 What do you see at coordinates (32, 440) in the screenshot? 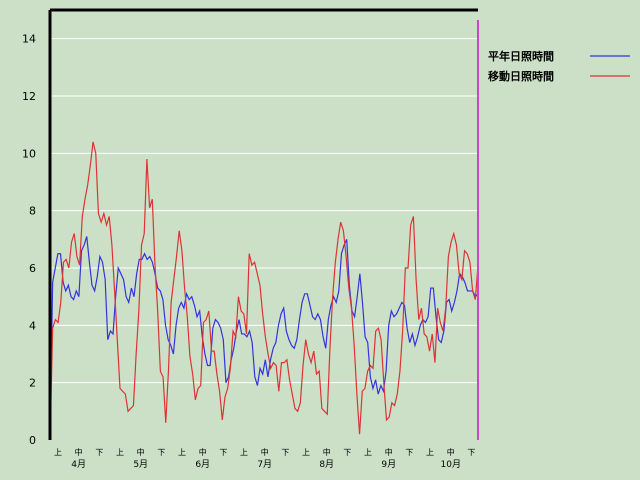
I see `y-tick-label: 0` at bounding box center [32, 440].